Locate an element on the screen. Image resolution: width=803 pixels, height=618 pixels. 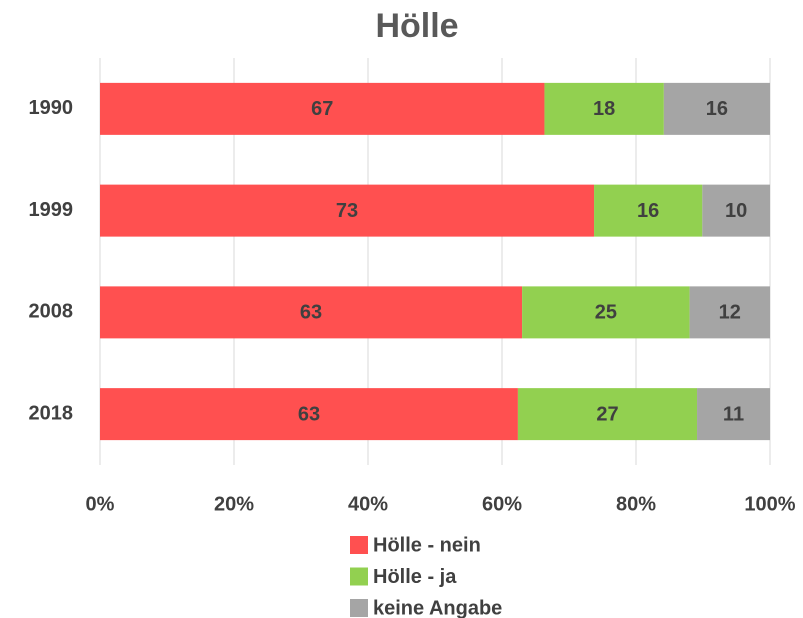
data-label: 73 is located at coordinates (347, 211).